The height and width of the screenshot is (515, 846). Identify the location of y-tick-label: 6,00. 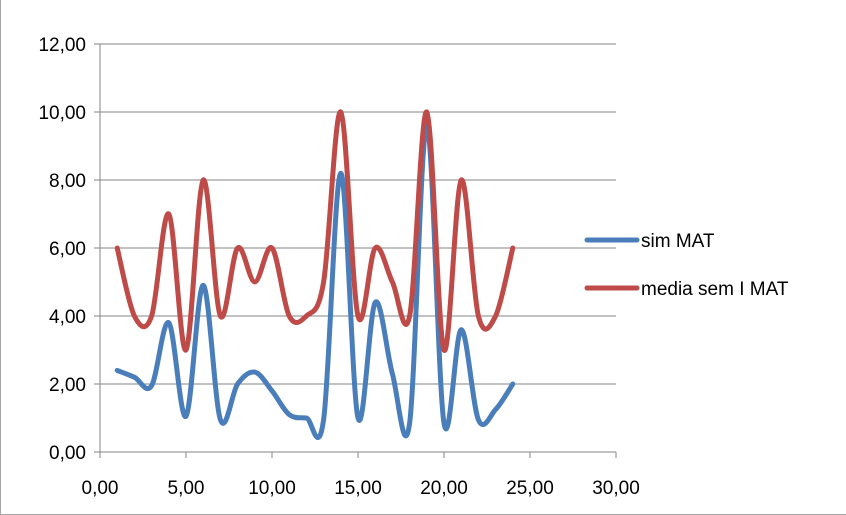
(67, 249).